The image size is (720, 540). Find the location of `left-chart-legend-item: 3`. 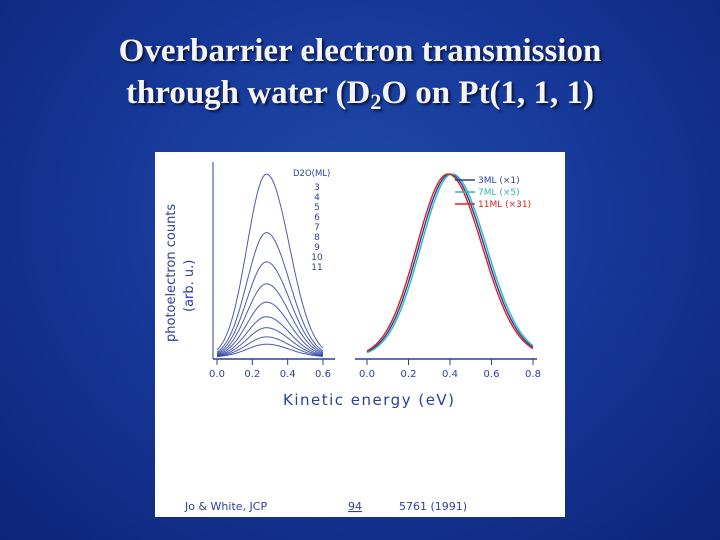

left-chart-legend-item: 3 is located at coordinates (317, 188).